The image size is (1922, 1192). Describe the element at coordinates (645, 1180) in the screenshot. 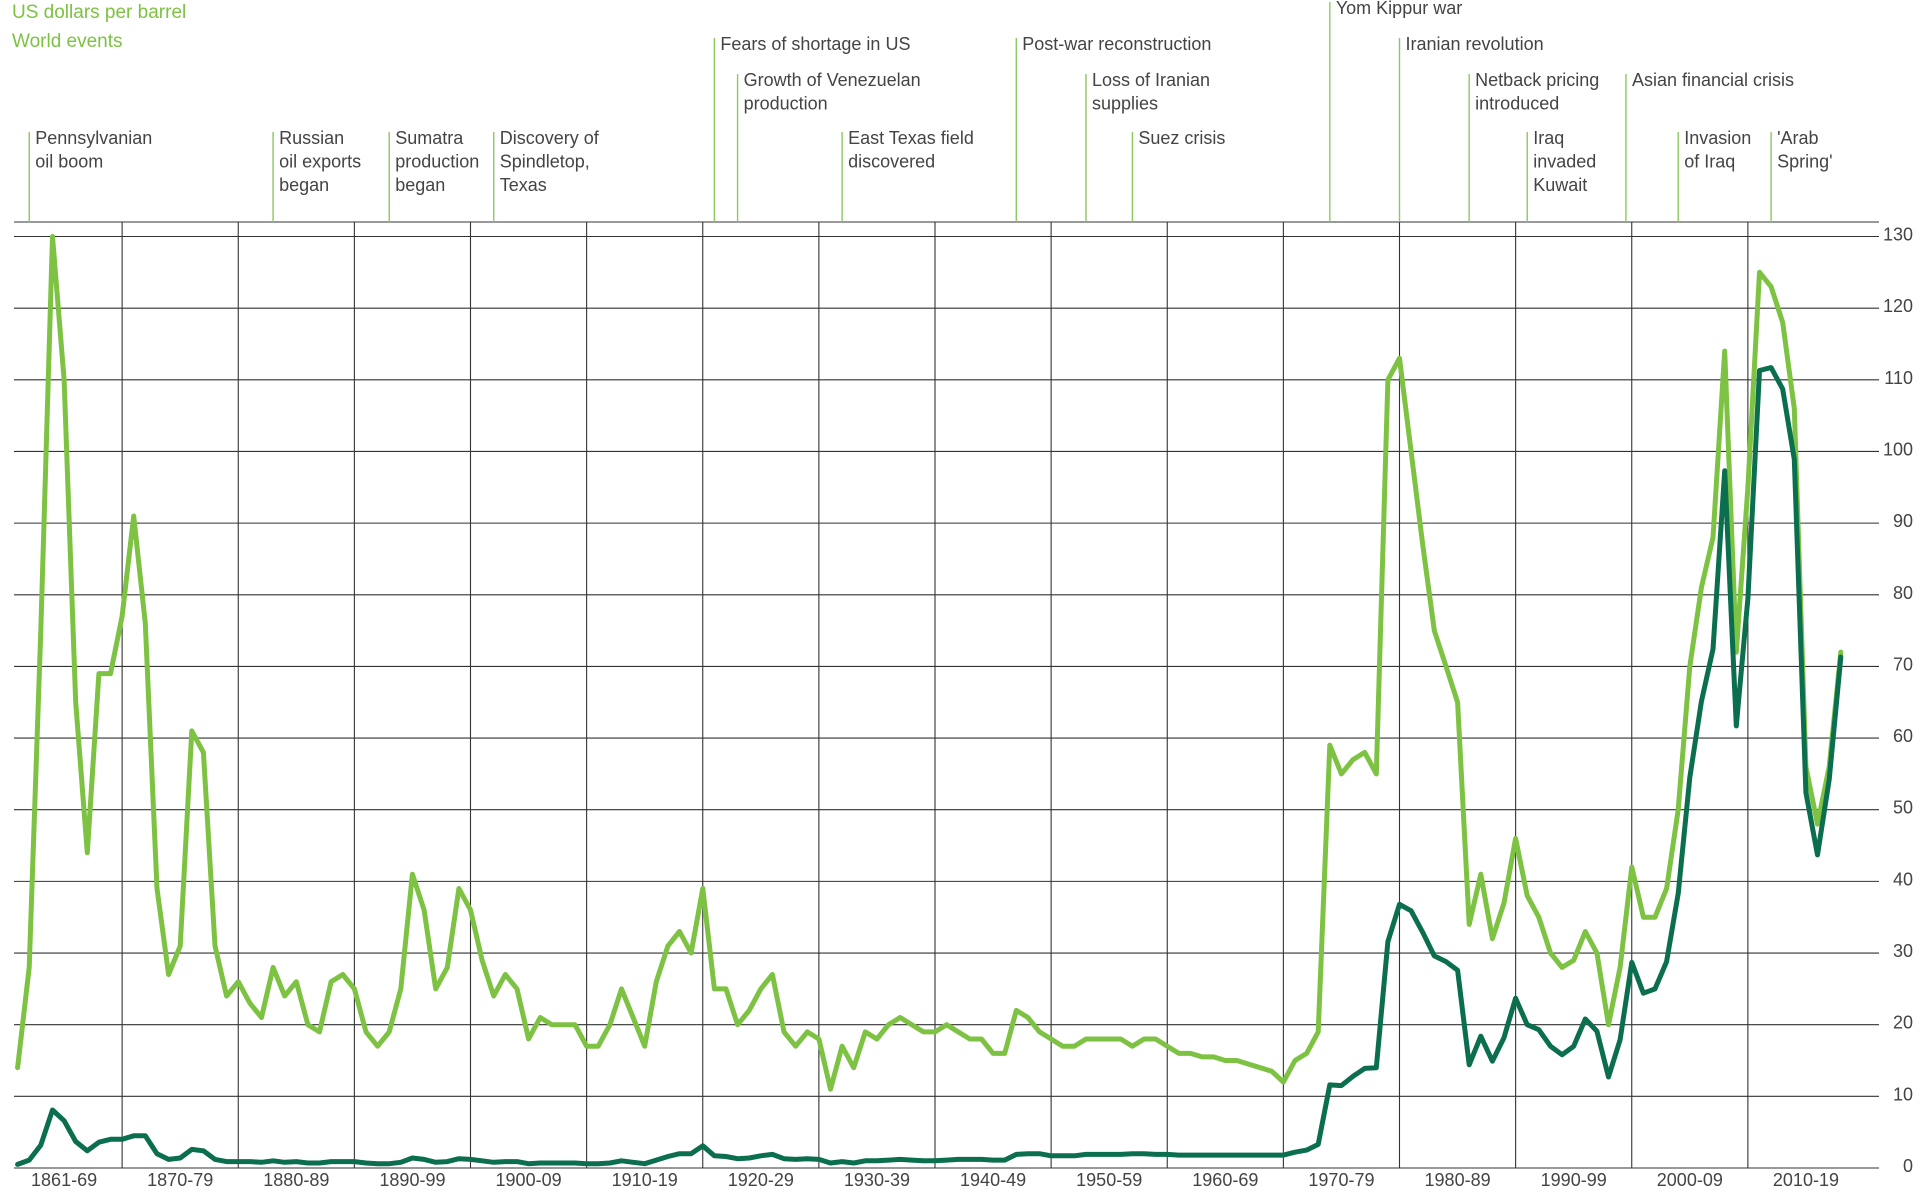

I see `x-tick-label: 1910-19` at that location.